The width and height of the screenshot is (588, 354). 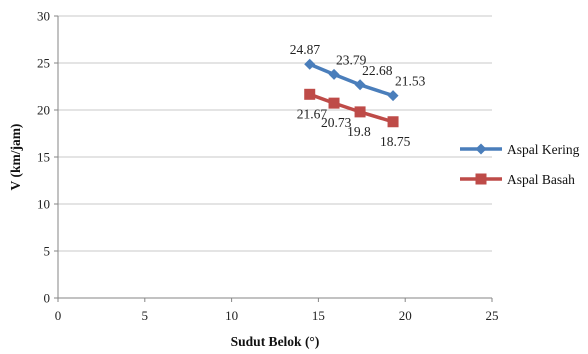 I want to click on data-label: 24.87, so click(x=305, y=49).